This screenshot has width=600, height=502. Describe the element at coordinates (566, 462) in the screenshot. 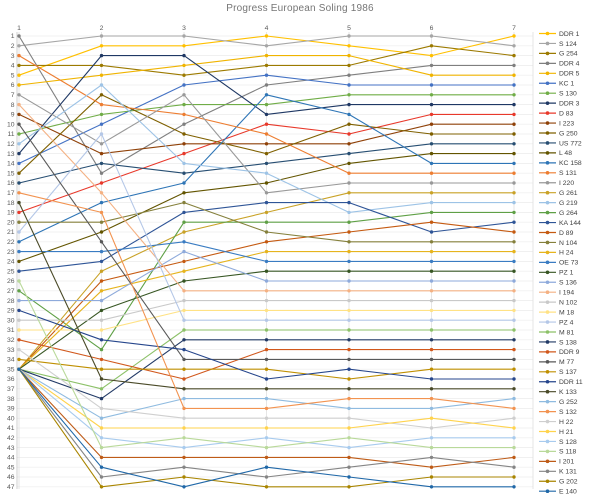

I see `legend-label: I 201` at that location.